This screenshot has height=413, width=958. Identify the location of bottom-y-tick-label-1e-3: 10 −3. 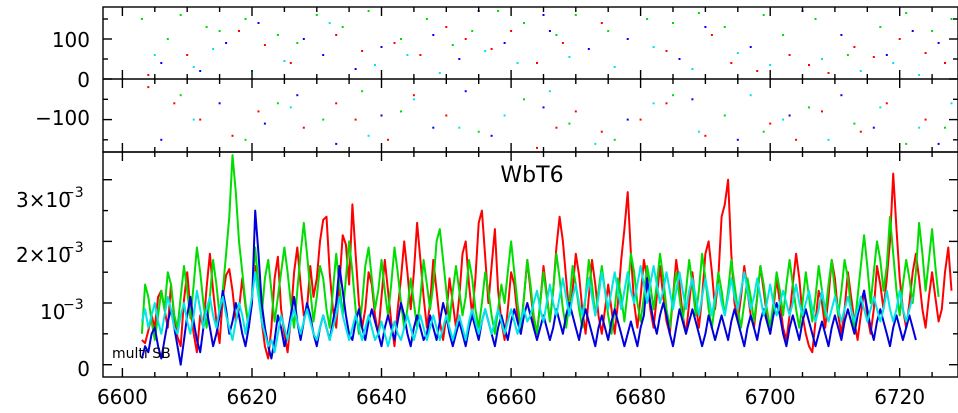
(62, 310).